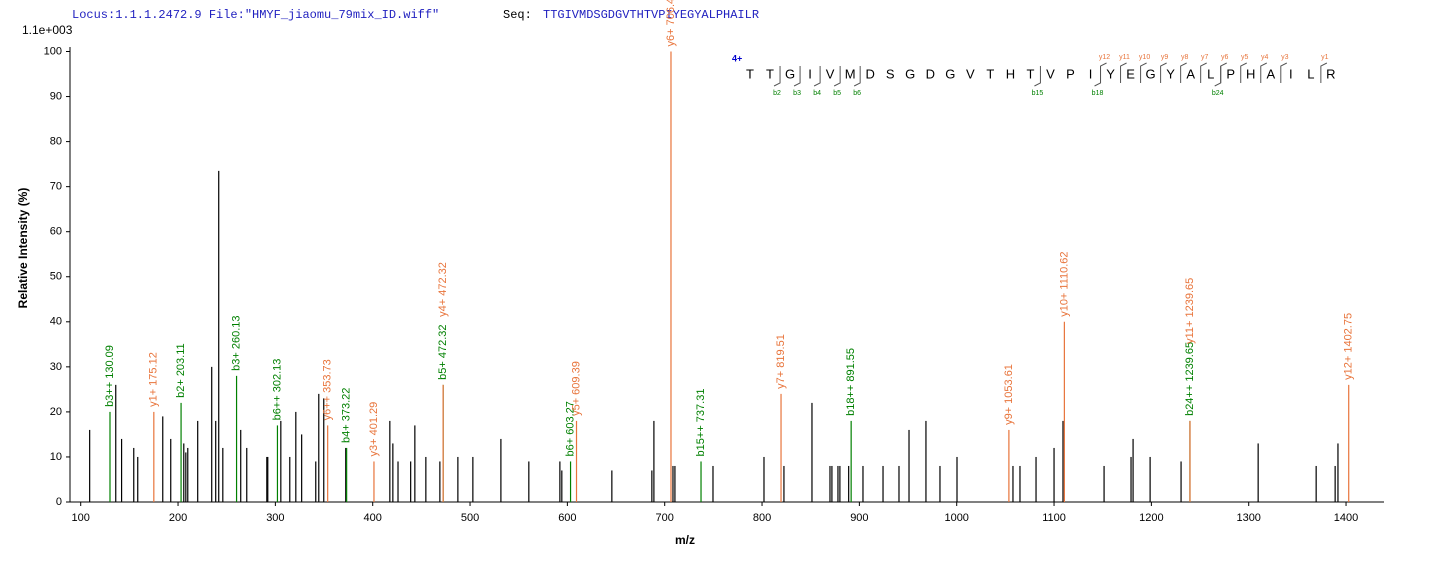 This screenshot has width=1436, height=562. I want to click on peak-label: b18++ 891.55, so click(851, 382).